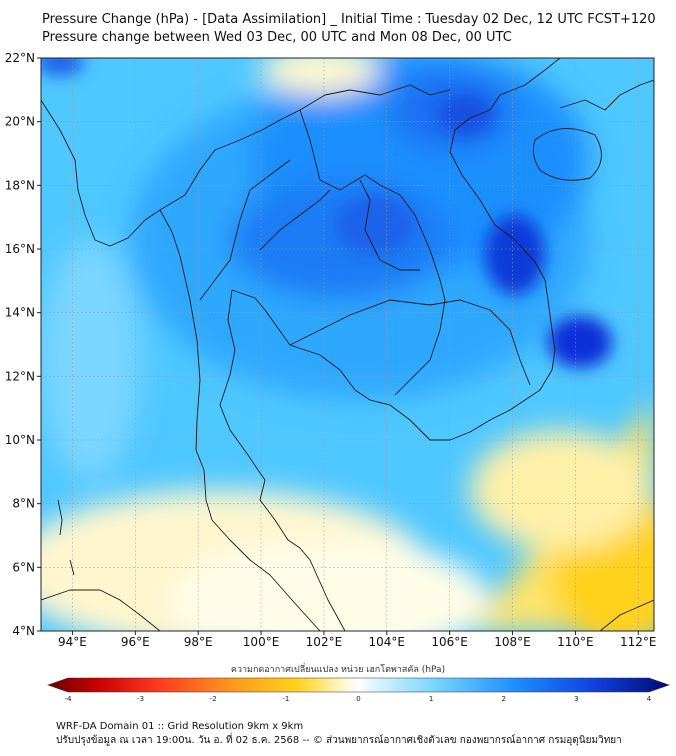 This screenshot has width=676, height=756. I want to click on y-tick-label: 6°N, so click(23, 567).